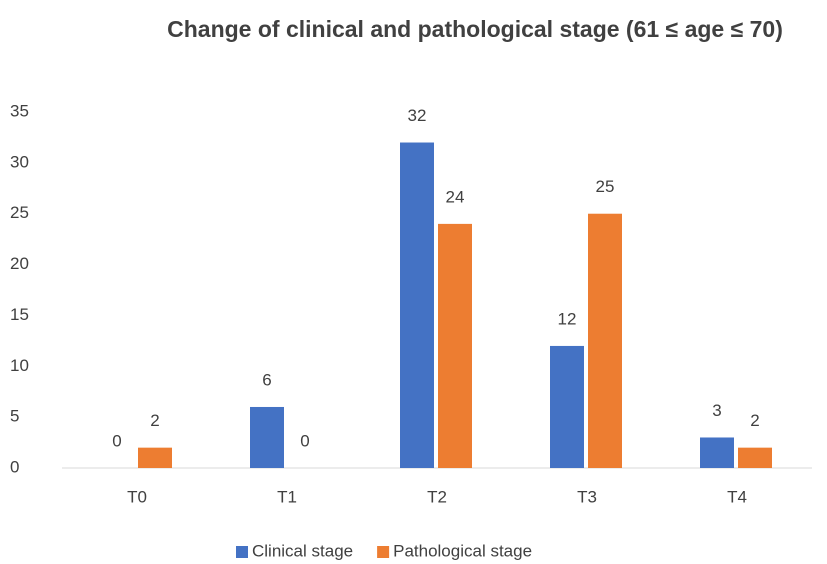  I want to click on x-tick-label: T0, so click(137, 496).